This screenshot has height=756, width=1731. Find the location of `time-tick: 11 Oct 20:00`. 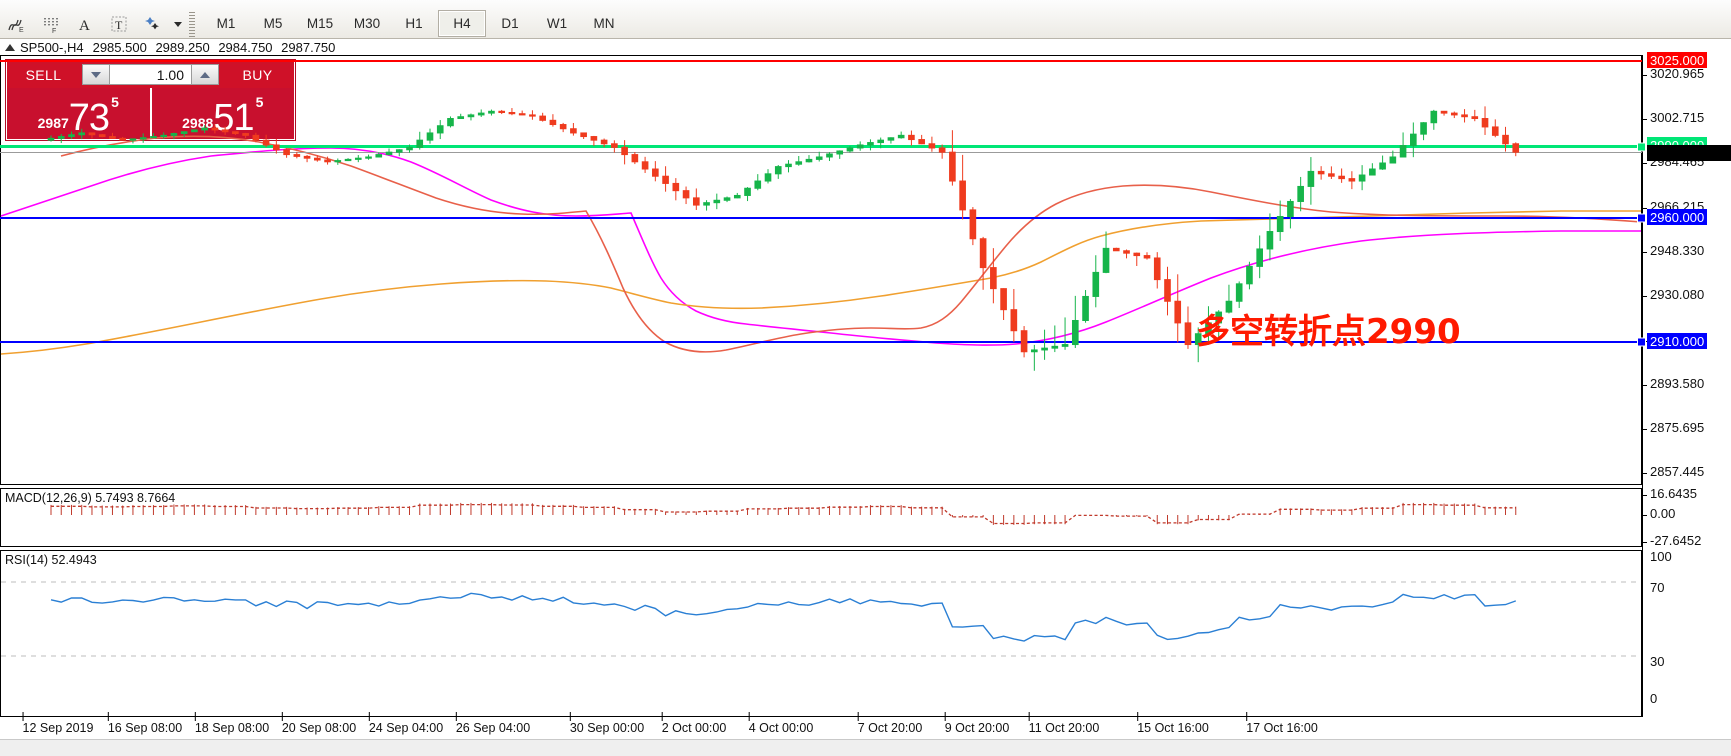

time-tick: 11 Oct 20:00 is located at coordinates (1063, 723).